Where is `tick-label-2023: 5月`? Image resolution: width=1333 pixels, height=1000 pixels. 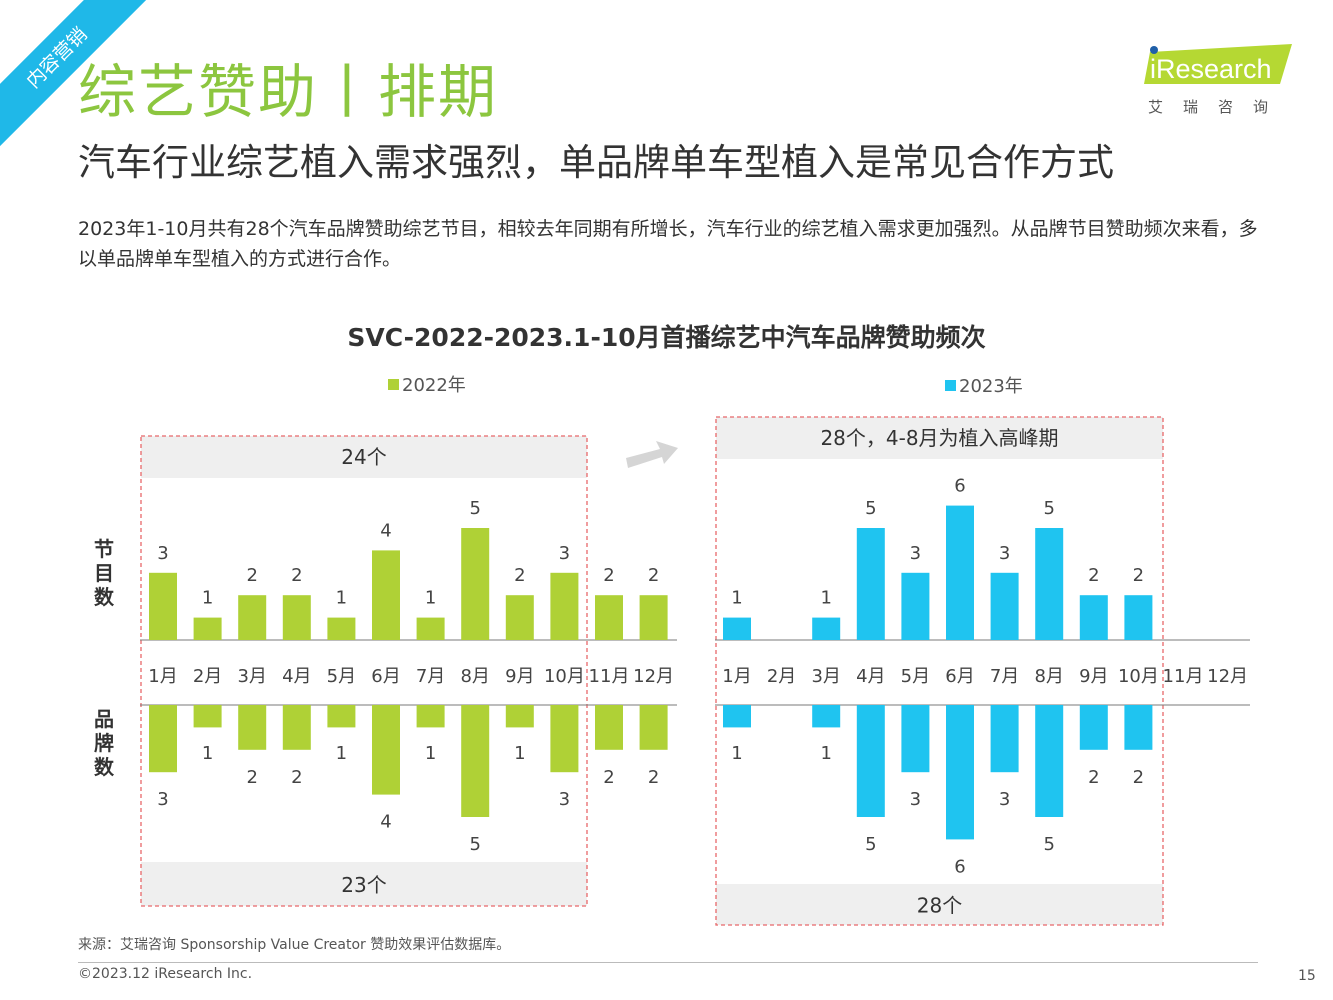
tick-label-2023: 5月 is located at coordinates (915, 676).